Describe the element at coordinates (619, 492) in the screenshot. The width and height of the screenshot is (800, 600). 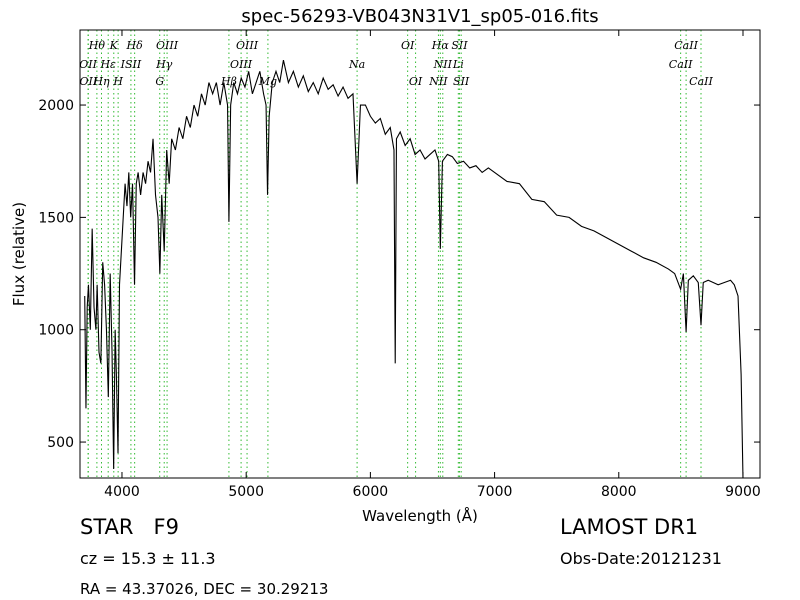
I see `x-tick-label: 8000` at that location.